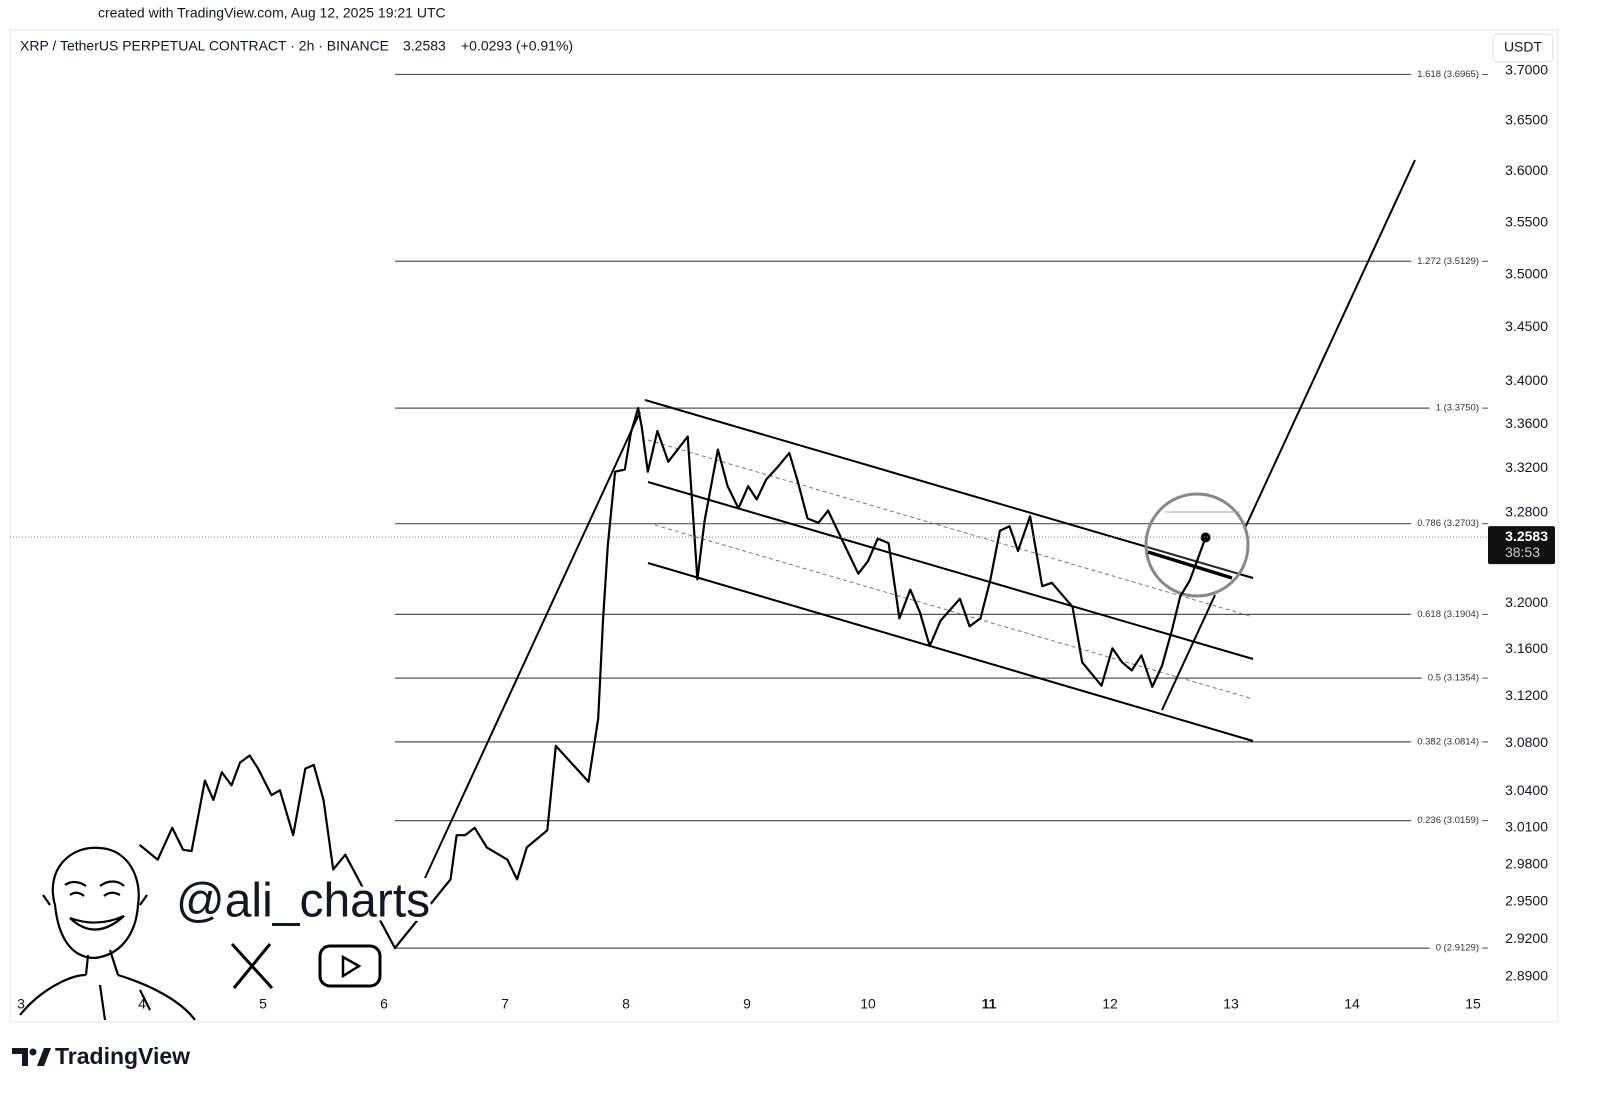  What do you see at coordinates (1448, 261) in the screenshot?
I see `fib-label: 1.272 (3.5129)` at bounding box center [1448, 261].